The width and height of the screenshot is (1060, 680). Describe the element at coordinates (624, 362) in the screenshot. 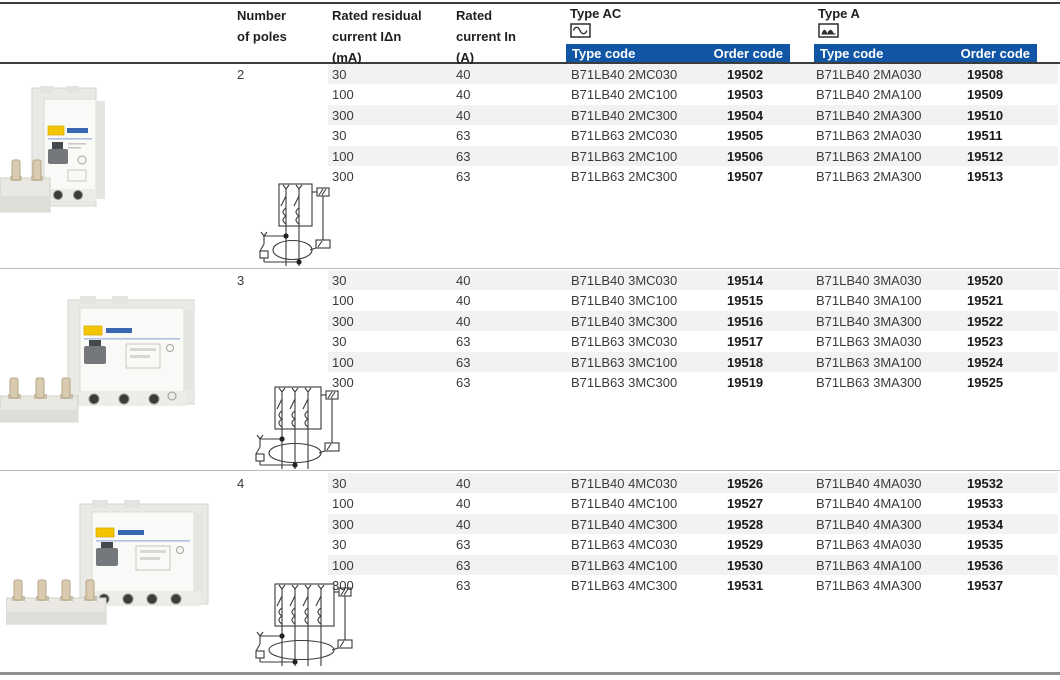

I see `type-ac-type-code-cell: B71LB63 3MC100` at that location.